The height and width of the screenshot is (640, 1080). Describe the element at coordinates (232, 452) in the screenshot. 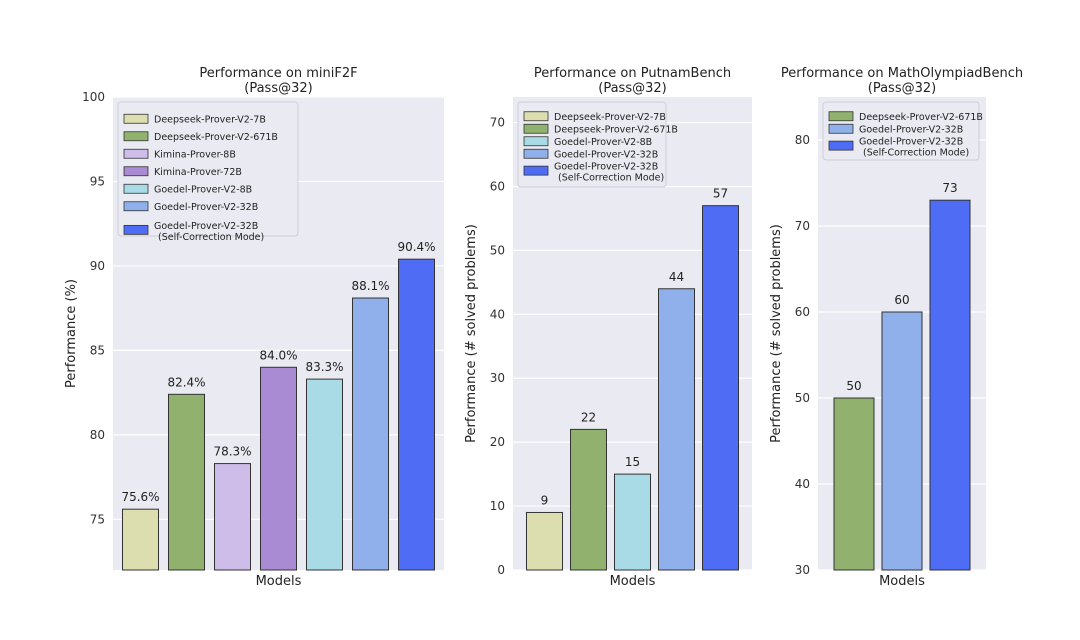

I see `bar-value-label: 78.3%` at that location.